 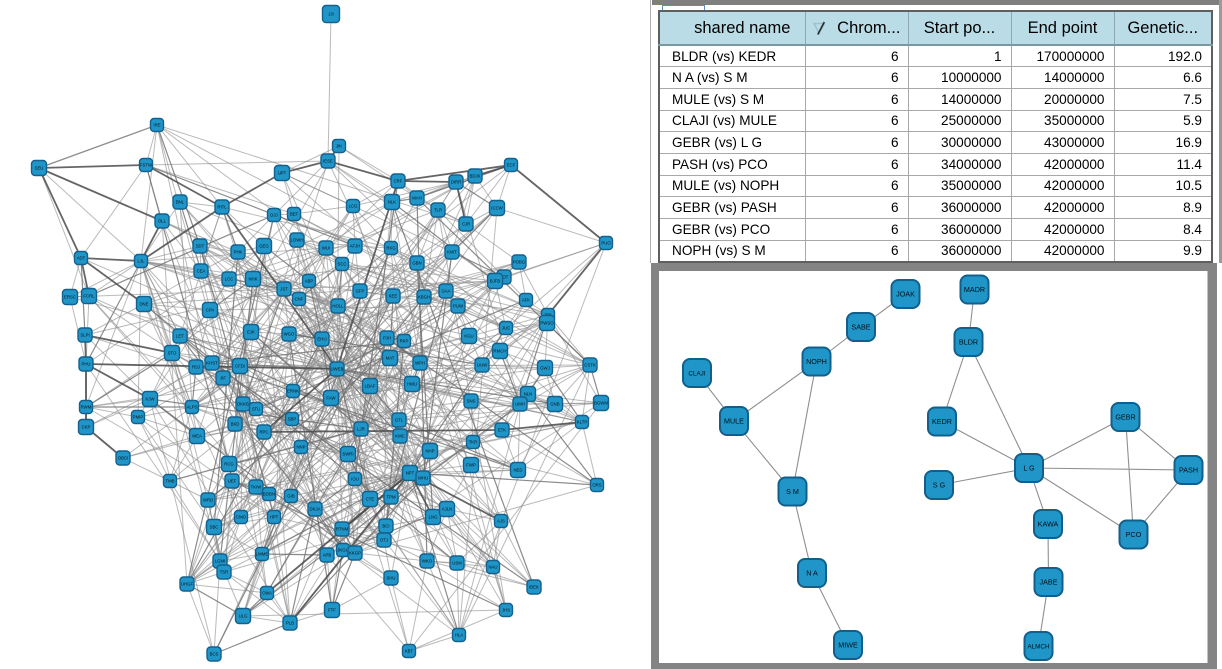 What do you see at coordinates (315, 509) in the screenshot?
I see `svg-text: DKJA` at bounding box center [315, 509].